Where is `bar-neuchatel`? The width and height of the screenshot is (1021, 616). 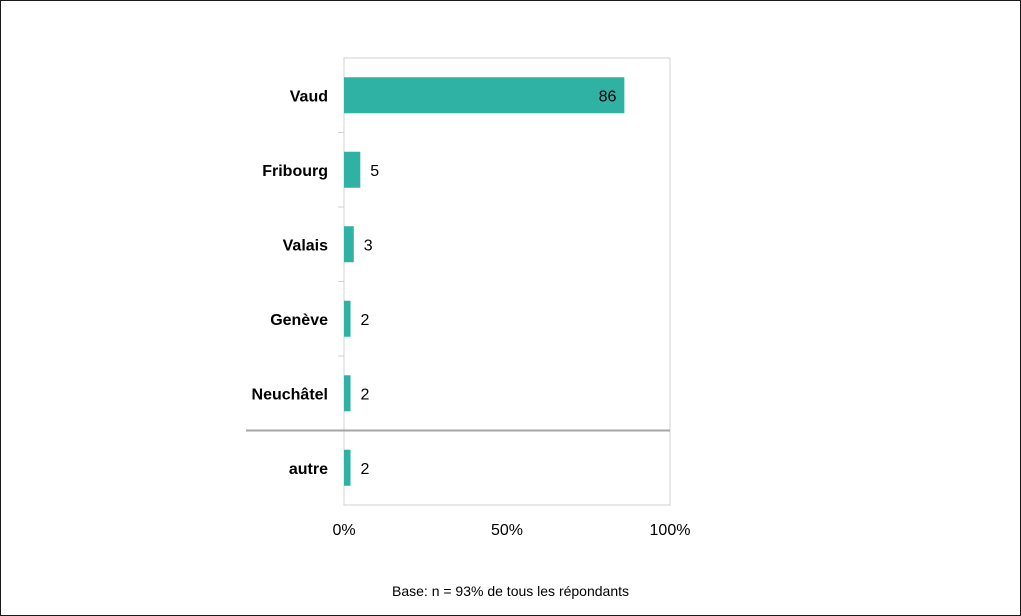
bar-neuchatel is located at coordinates (347, 393).